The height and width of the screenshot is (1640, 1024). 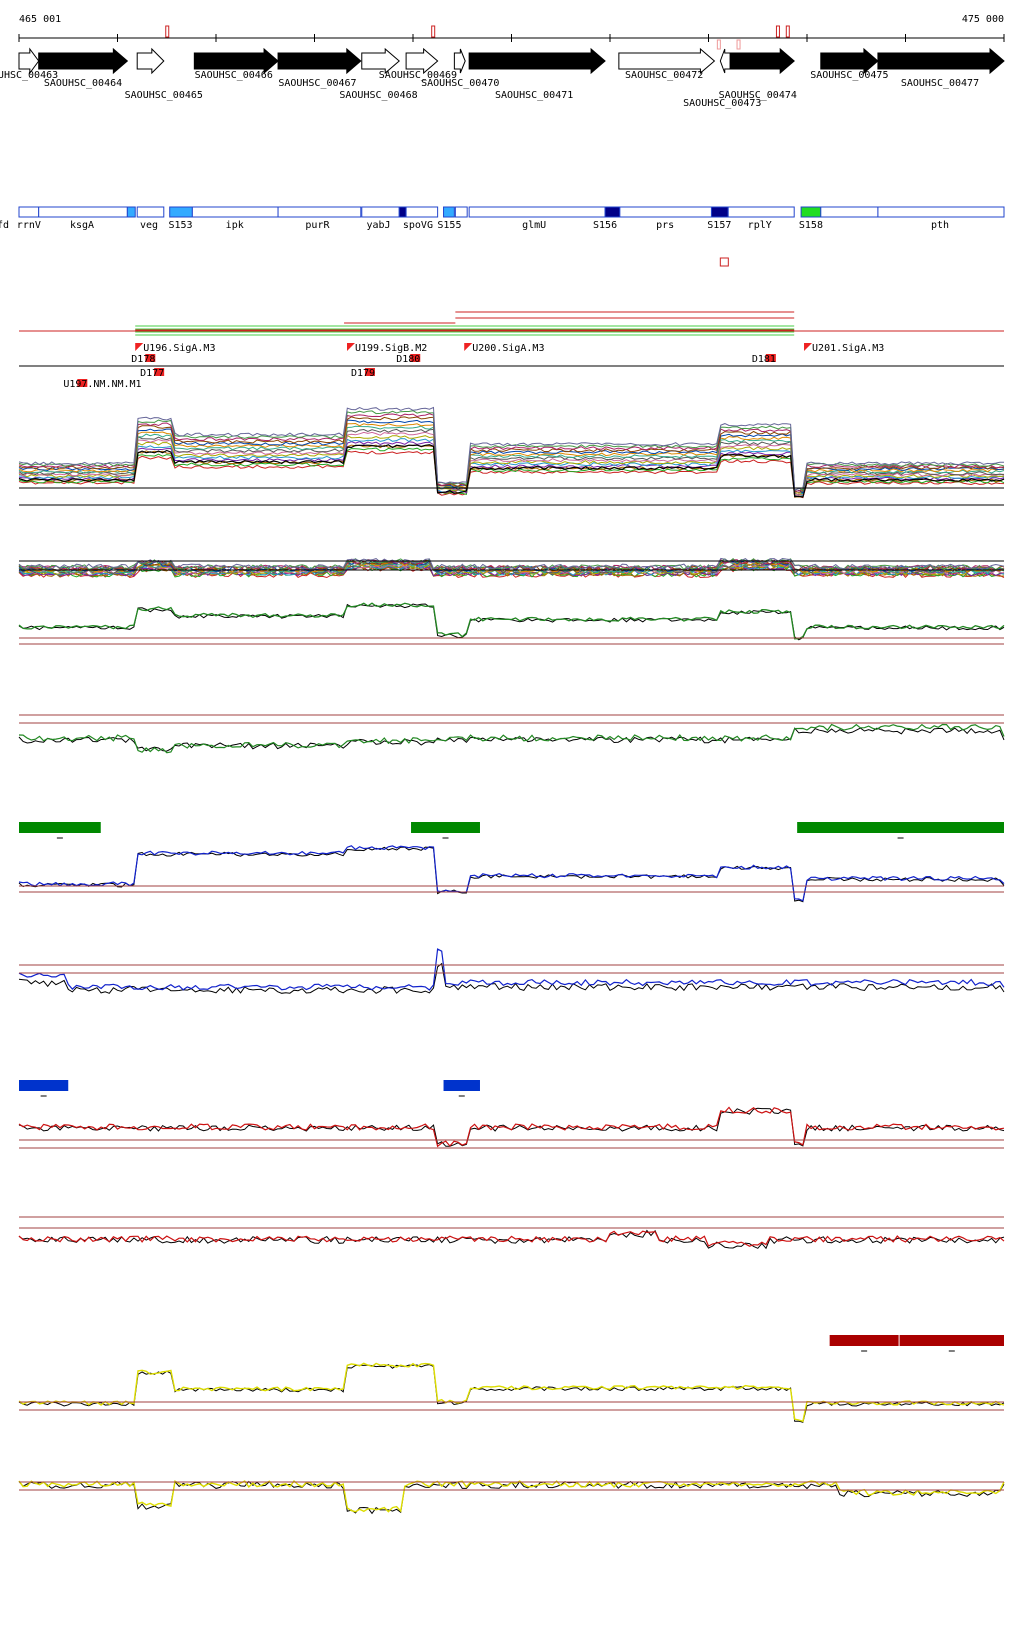 What do you see at coordinates (722, 103) in the screenshot?
I see `gene-label: SAOUHSC_00473` at bounding box center [722, 103].